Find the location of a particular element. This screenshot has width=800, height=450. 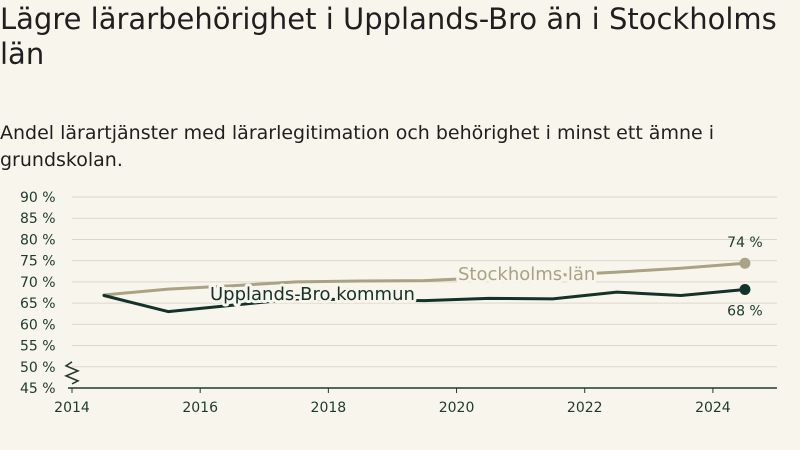

y-tick-label: 45 % is located at coordinates (38, 389).